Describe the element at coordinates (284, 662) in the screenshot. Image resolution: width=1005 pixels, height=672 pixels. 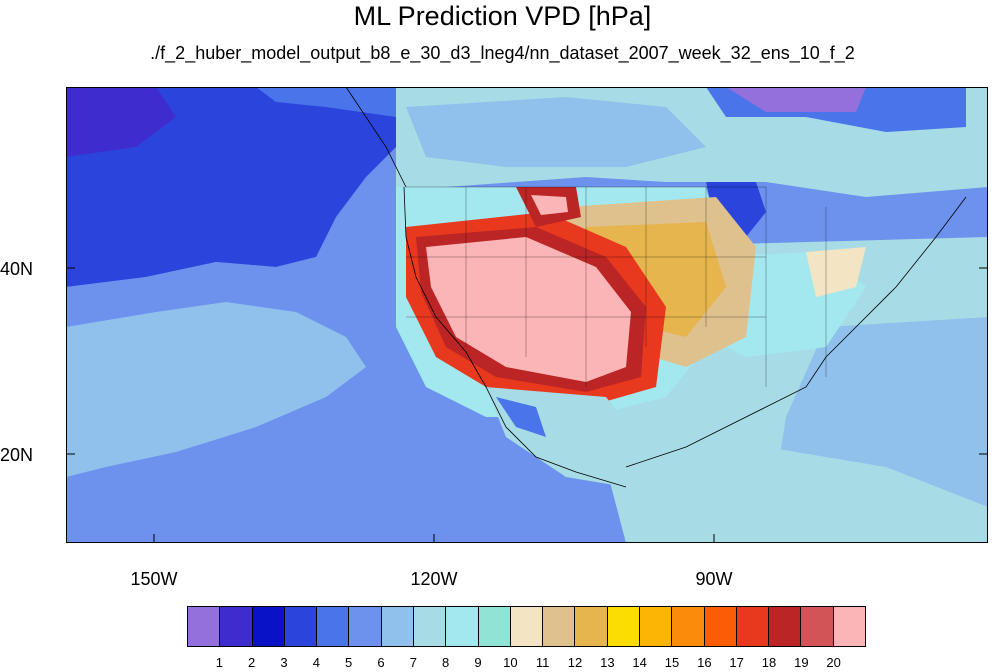
I see `colorbar-tick-label: 3` at that location.